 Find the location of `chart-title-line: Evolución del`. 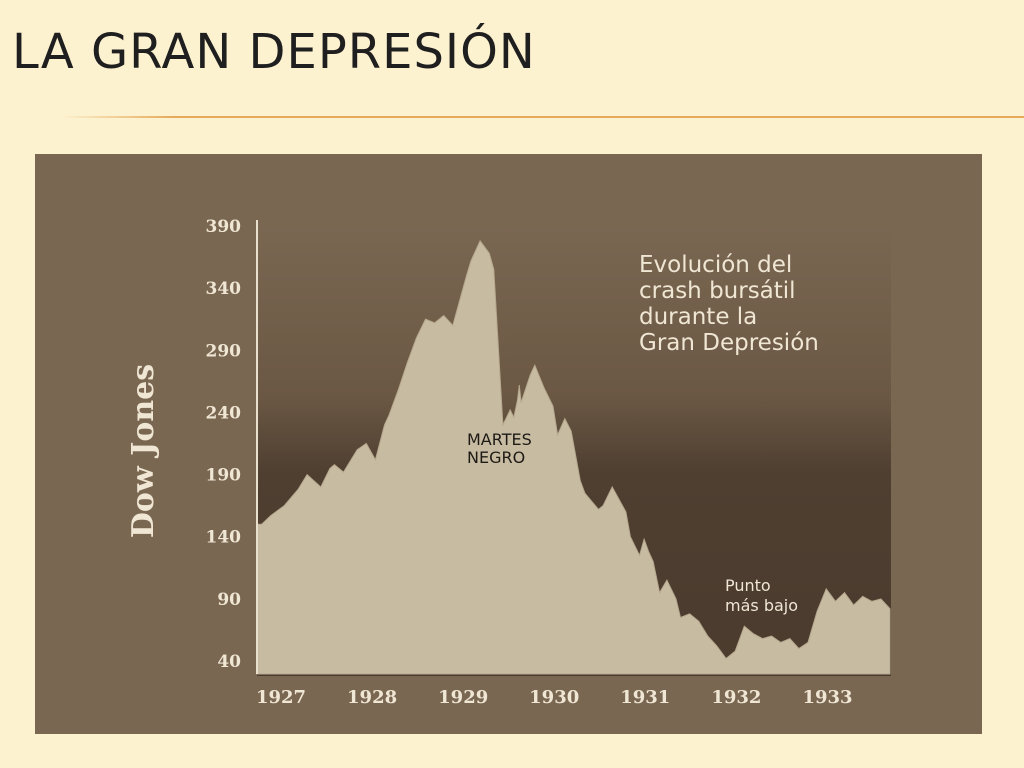

chart-title-line: Evolución del is located at coordinates (715, 265).